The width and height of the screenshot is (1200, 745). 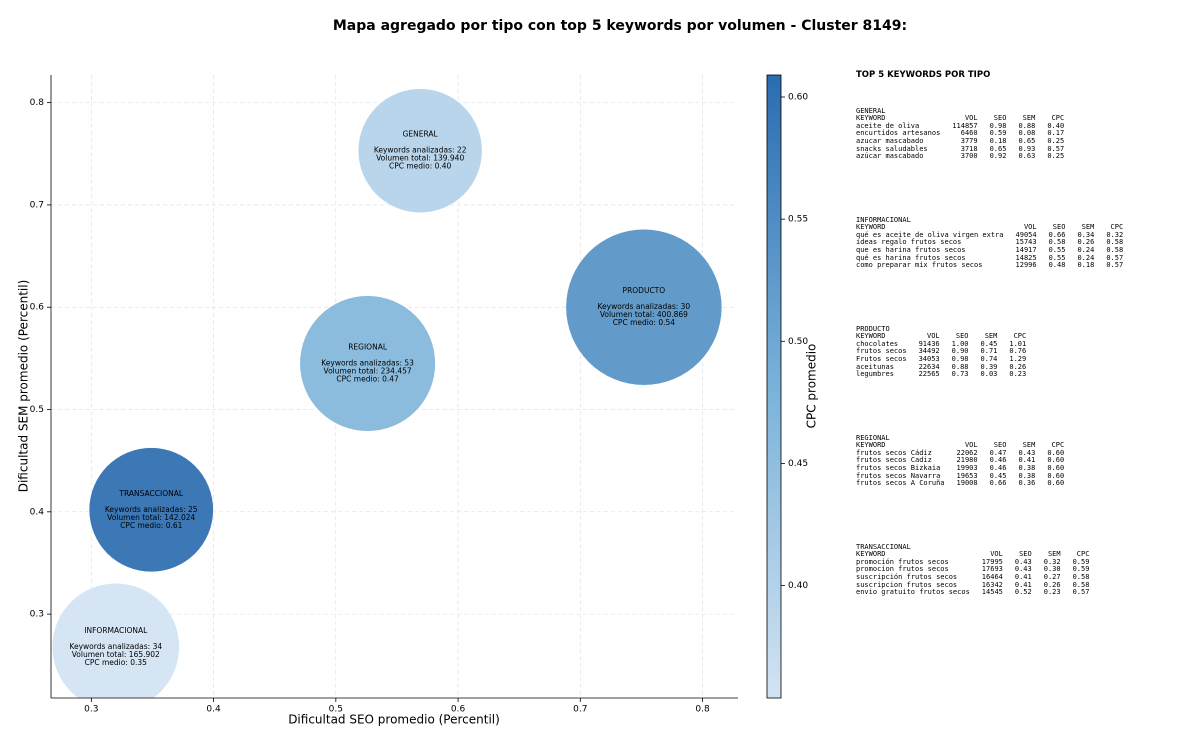 I want to click on cell: 0.18, so click(x=1086, y=265).